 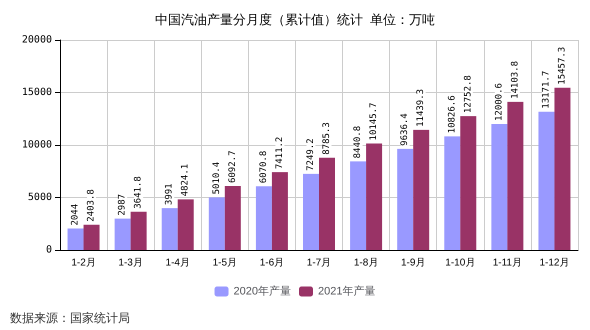 I want to click on x-tick-label: 1-9月, so click(x=413, y=263).